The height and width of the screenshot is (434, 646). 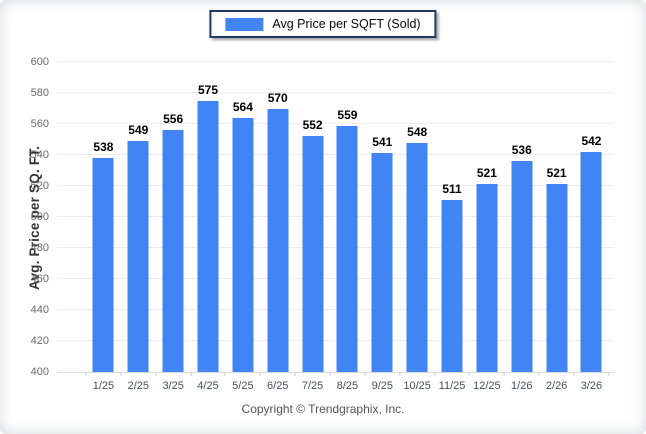 What do you see at coordinates (39, 341) in the screenshot?
I see `y-tick-label: 420` at bounding box center [39, 341].